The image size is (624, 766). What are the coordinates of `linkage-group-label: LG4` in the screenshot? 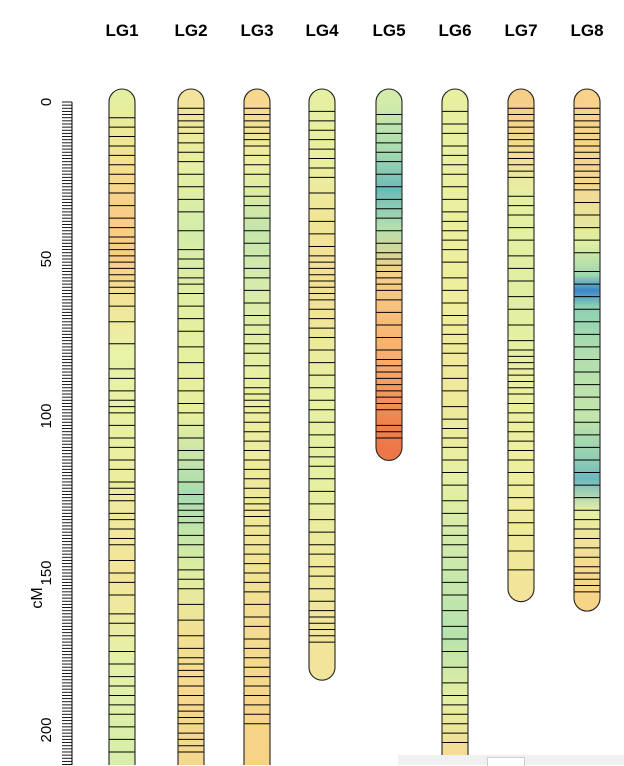 It's located at (322, 30).